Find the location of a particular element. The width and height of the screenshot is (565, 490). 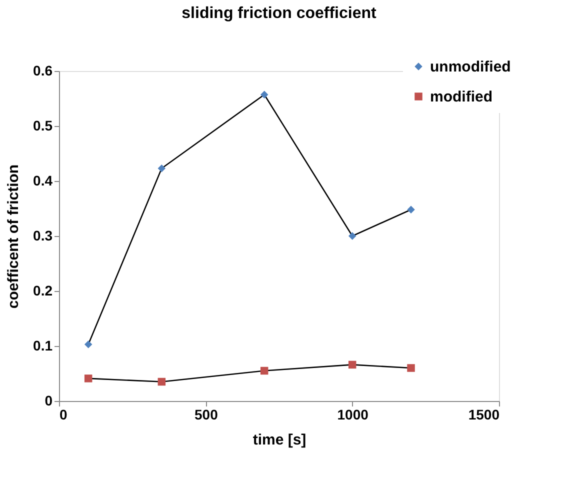

x-tick-label: 1000 is located at coordinates (353, 414).